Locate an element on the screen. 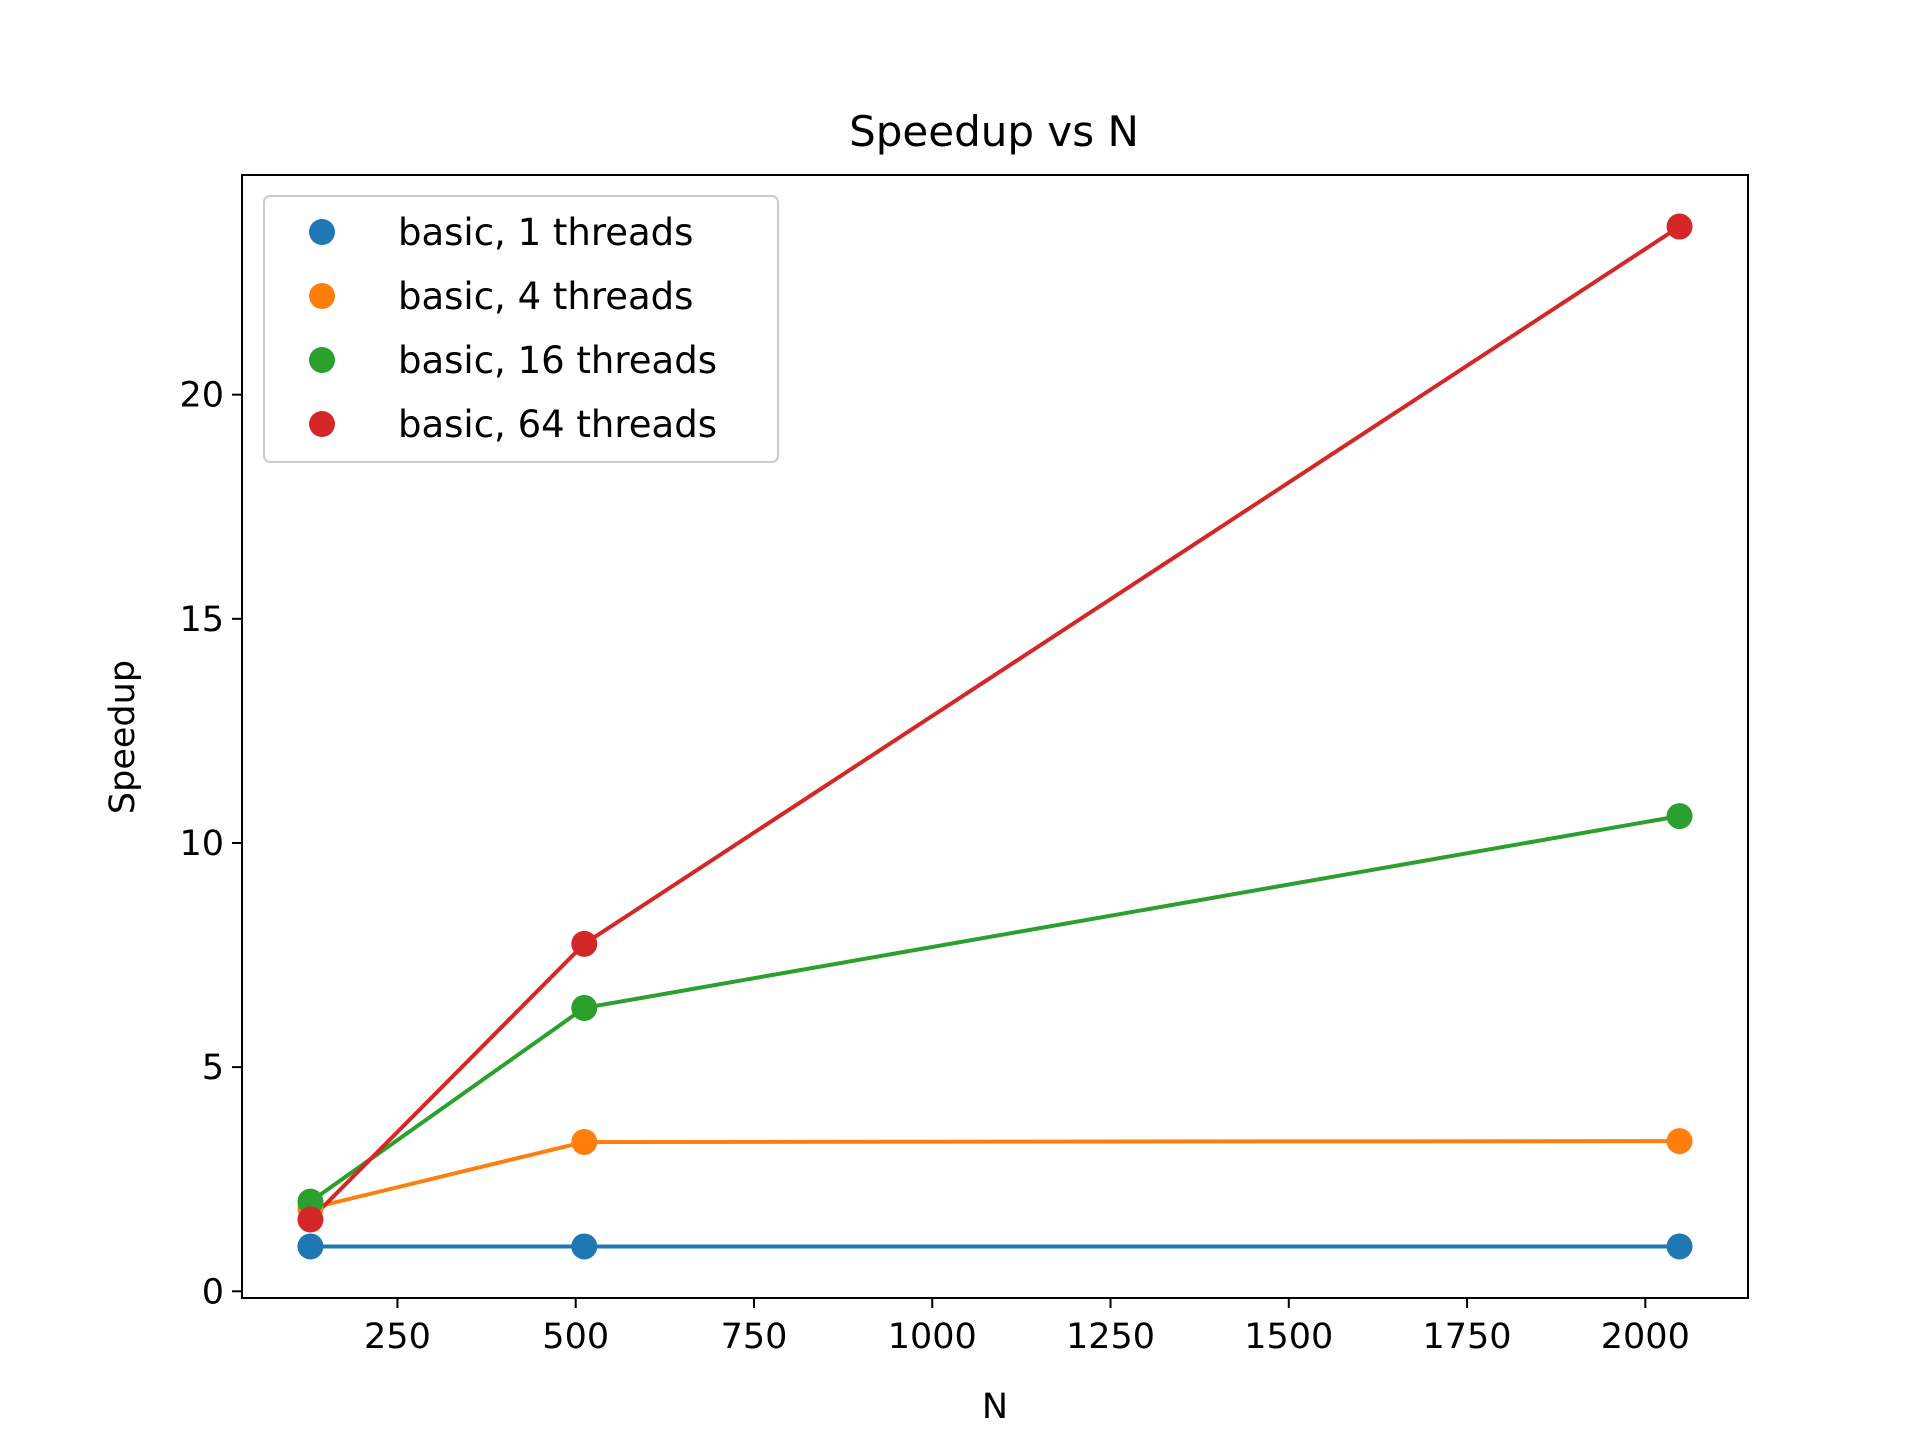  x-axis: 250 500 750 1000 1250 1500 1750 2000 is located at coordinates (1027, 1327).